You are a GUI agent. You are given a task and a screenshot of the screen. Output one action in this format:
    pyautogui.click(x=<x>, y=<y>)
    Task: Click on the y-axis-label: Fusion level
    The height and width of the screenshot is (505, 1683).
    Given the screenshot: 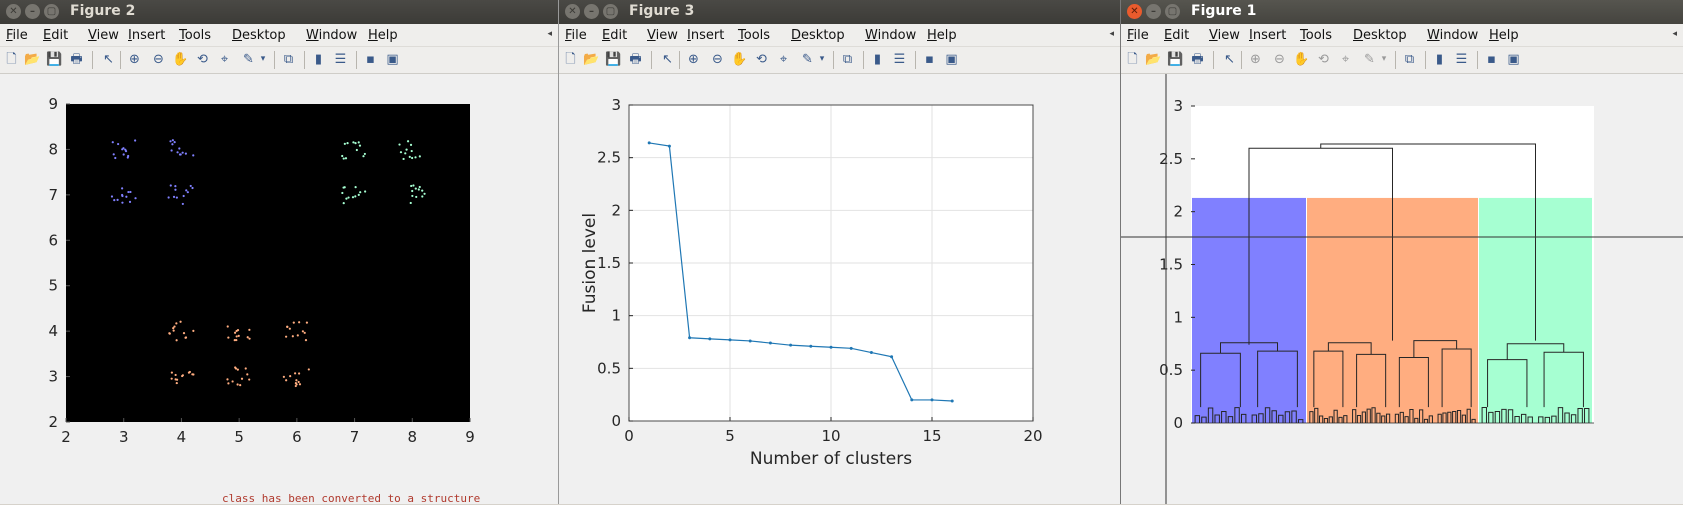 What is the action you would take?
    pyautogui.click(x=590, y=263)
    